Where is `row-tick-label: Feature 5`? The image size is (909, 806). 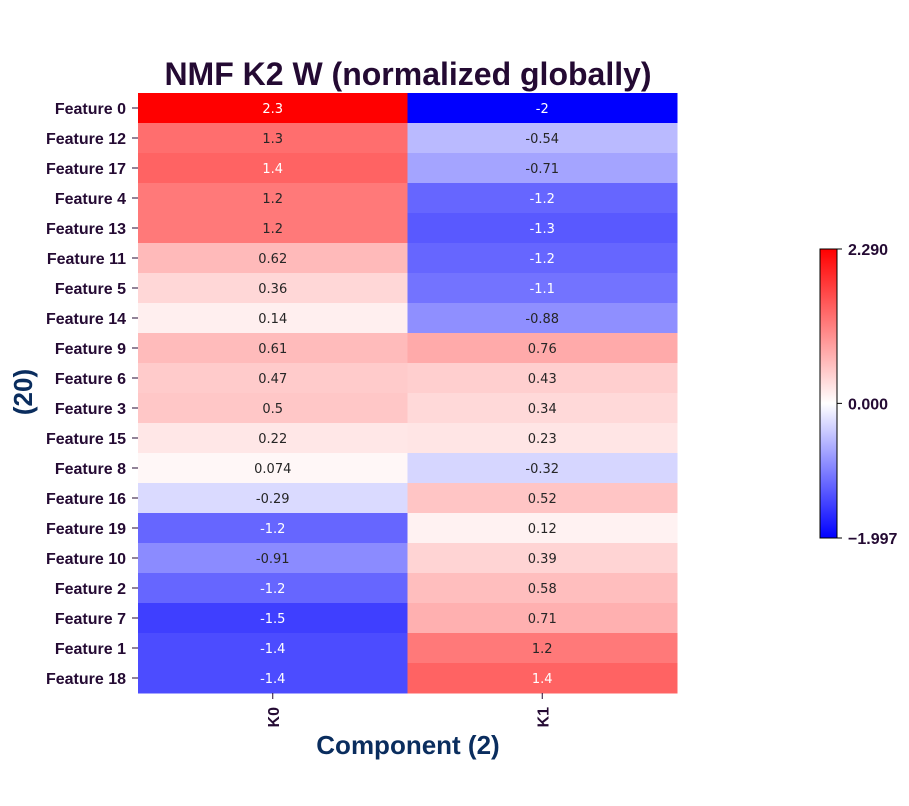 row-tick-label: Feature 5 is located at coordinates (90, 289).